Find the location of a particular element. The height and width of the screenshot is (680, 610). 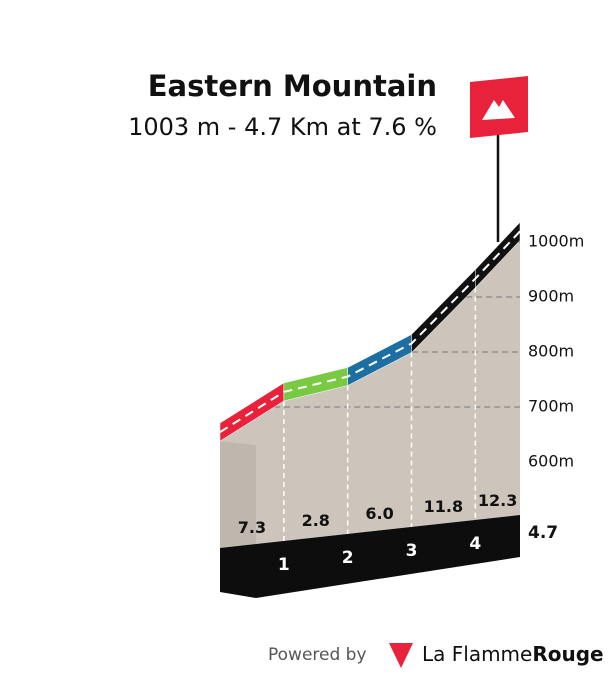

gradient-label: 2.8 is located at coordinates (316, 520).